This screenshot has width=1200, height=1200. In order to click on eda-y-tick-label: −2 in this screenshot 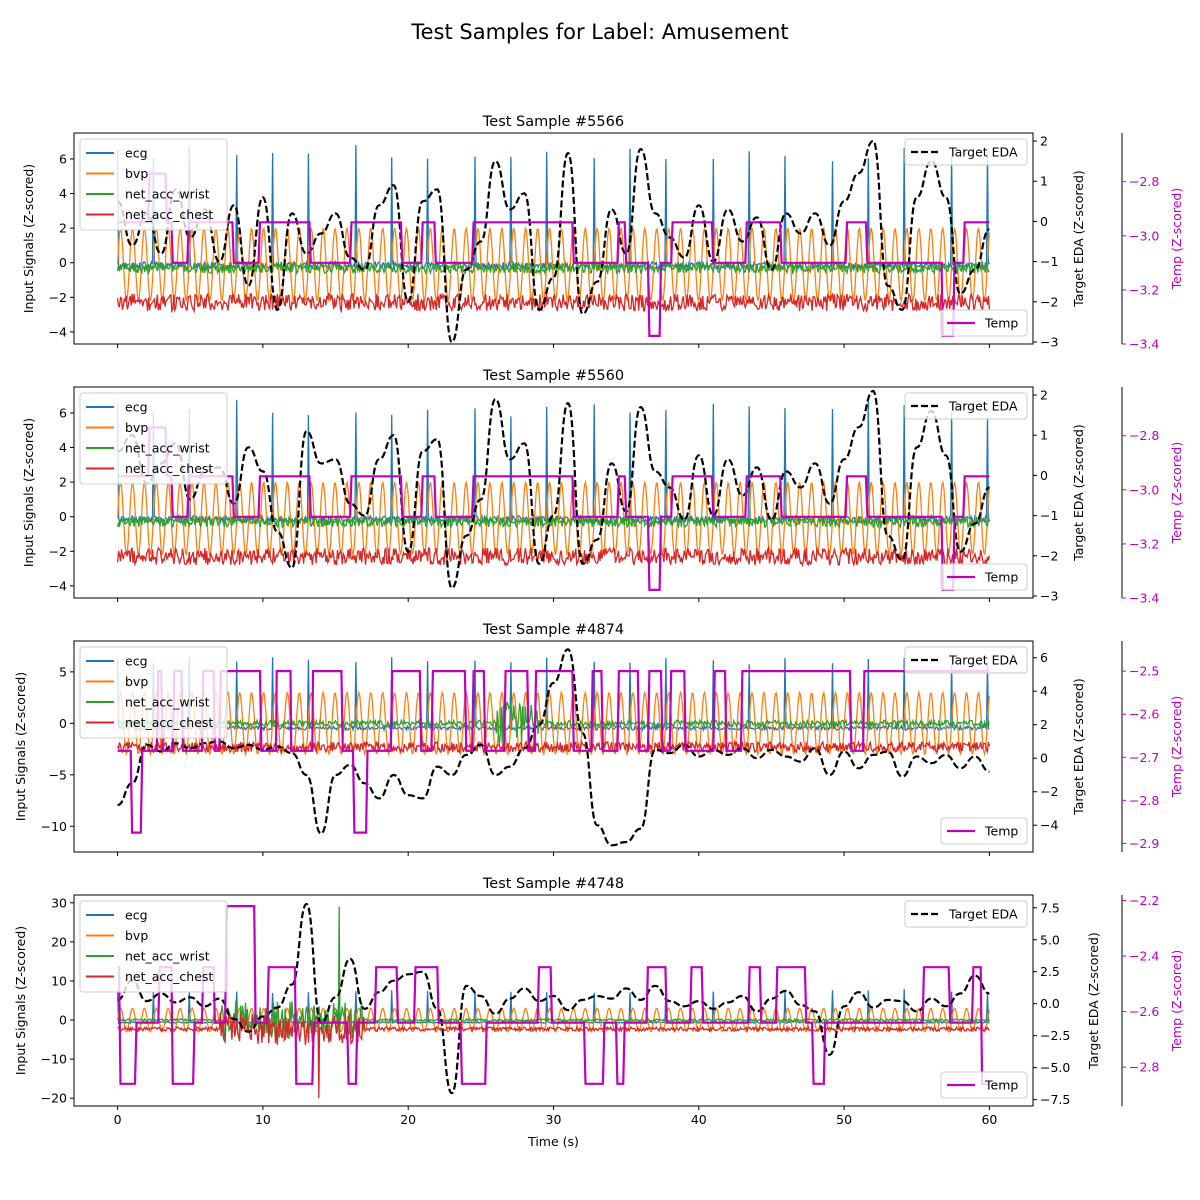, I will do `click(1049, 791)`.